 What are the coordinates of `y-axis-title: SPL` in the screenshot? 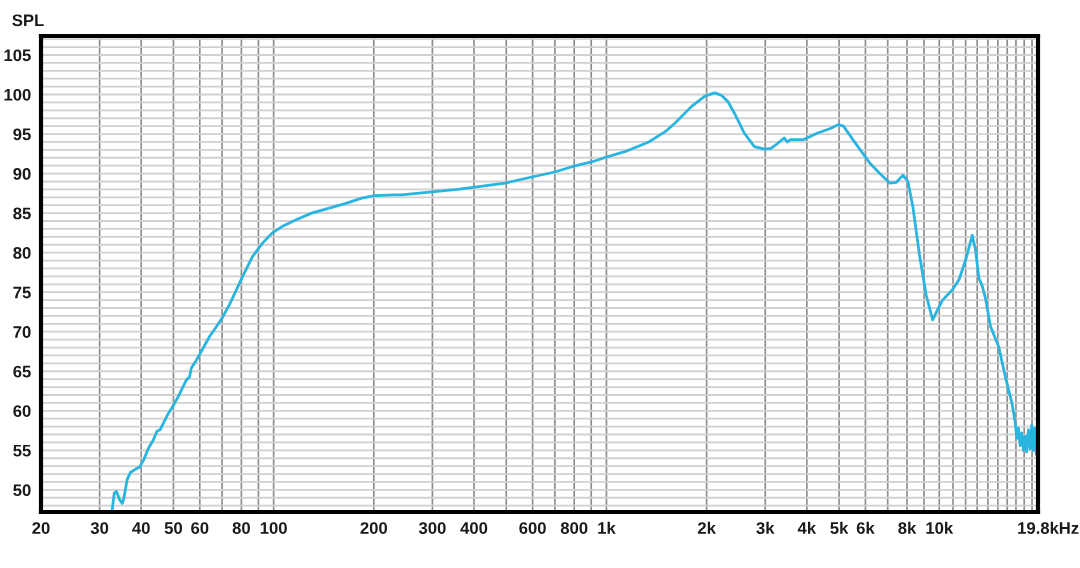 It's located at (28, 20).